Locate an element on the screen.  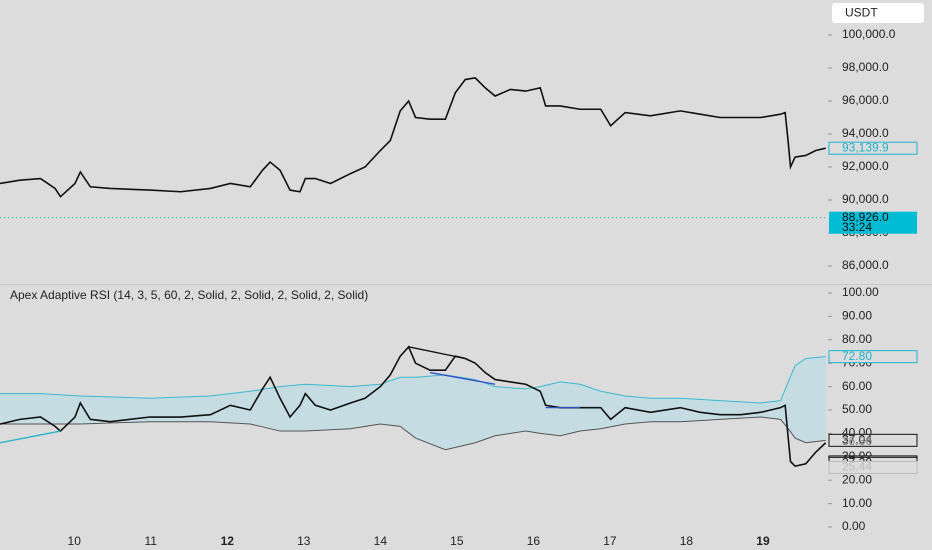
y-tick-label: 92,000.0 is located at coordinates (865, 166).